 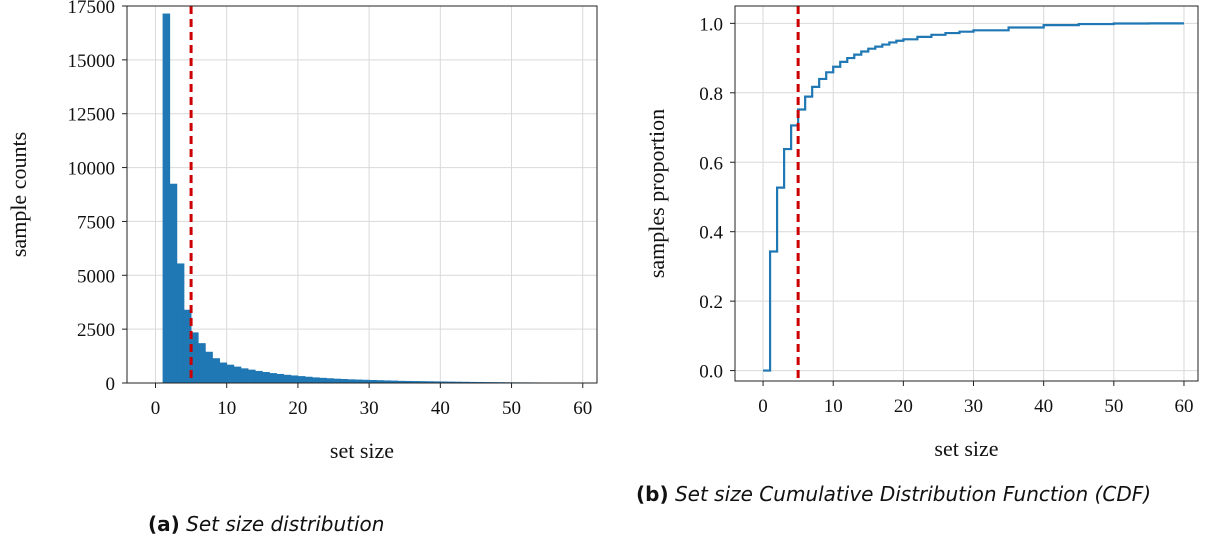 I want to click on y-tick-label: 2500, so click(x=96, y=330).